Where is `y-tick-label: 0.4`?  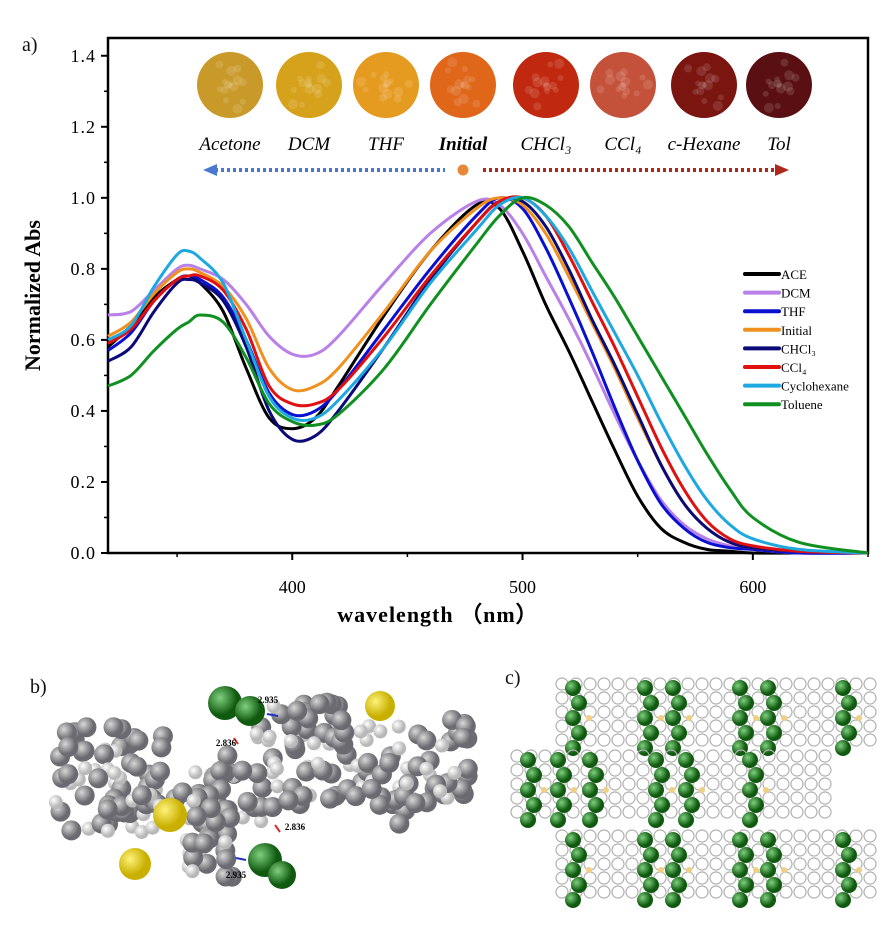 y-tick-label: 0.4 is located at coordinates (84, 411).